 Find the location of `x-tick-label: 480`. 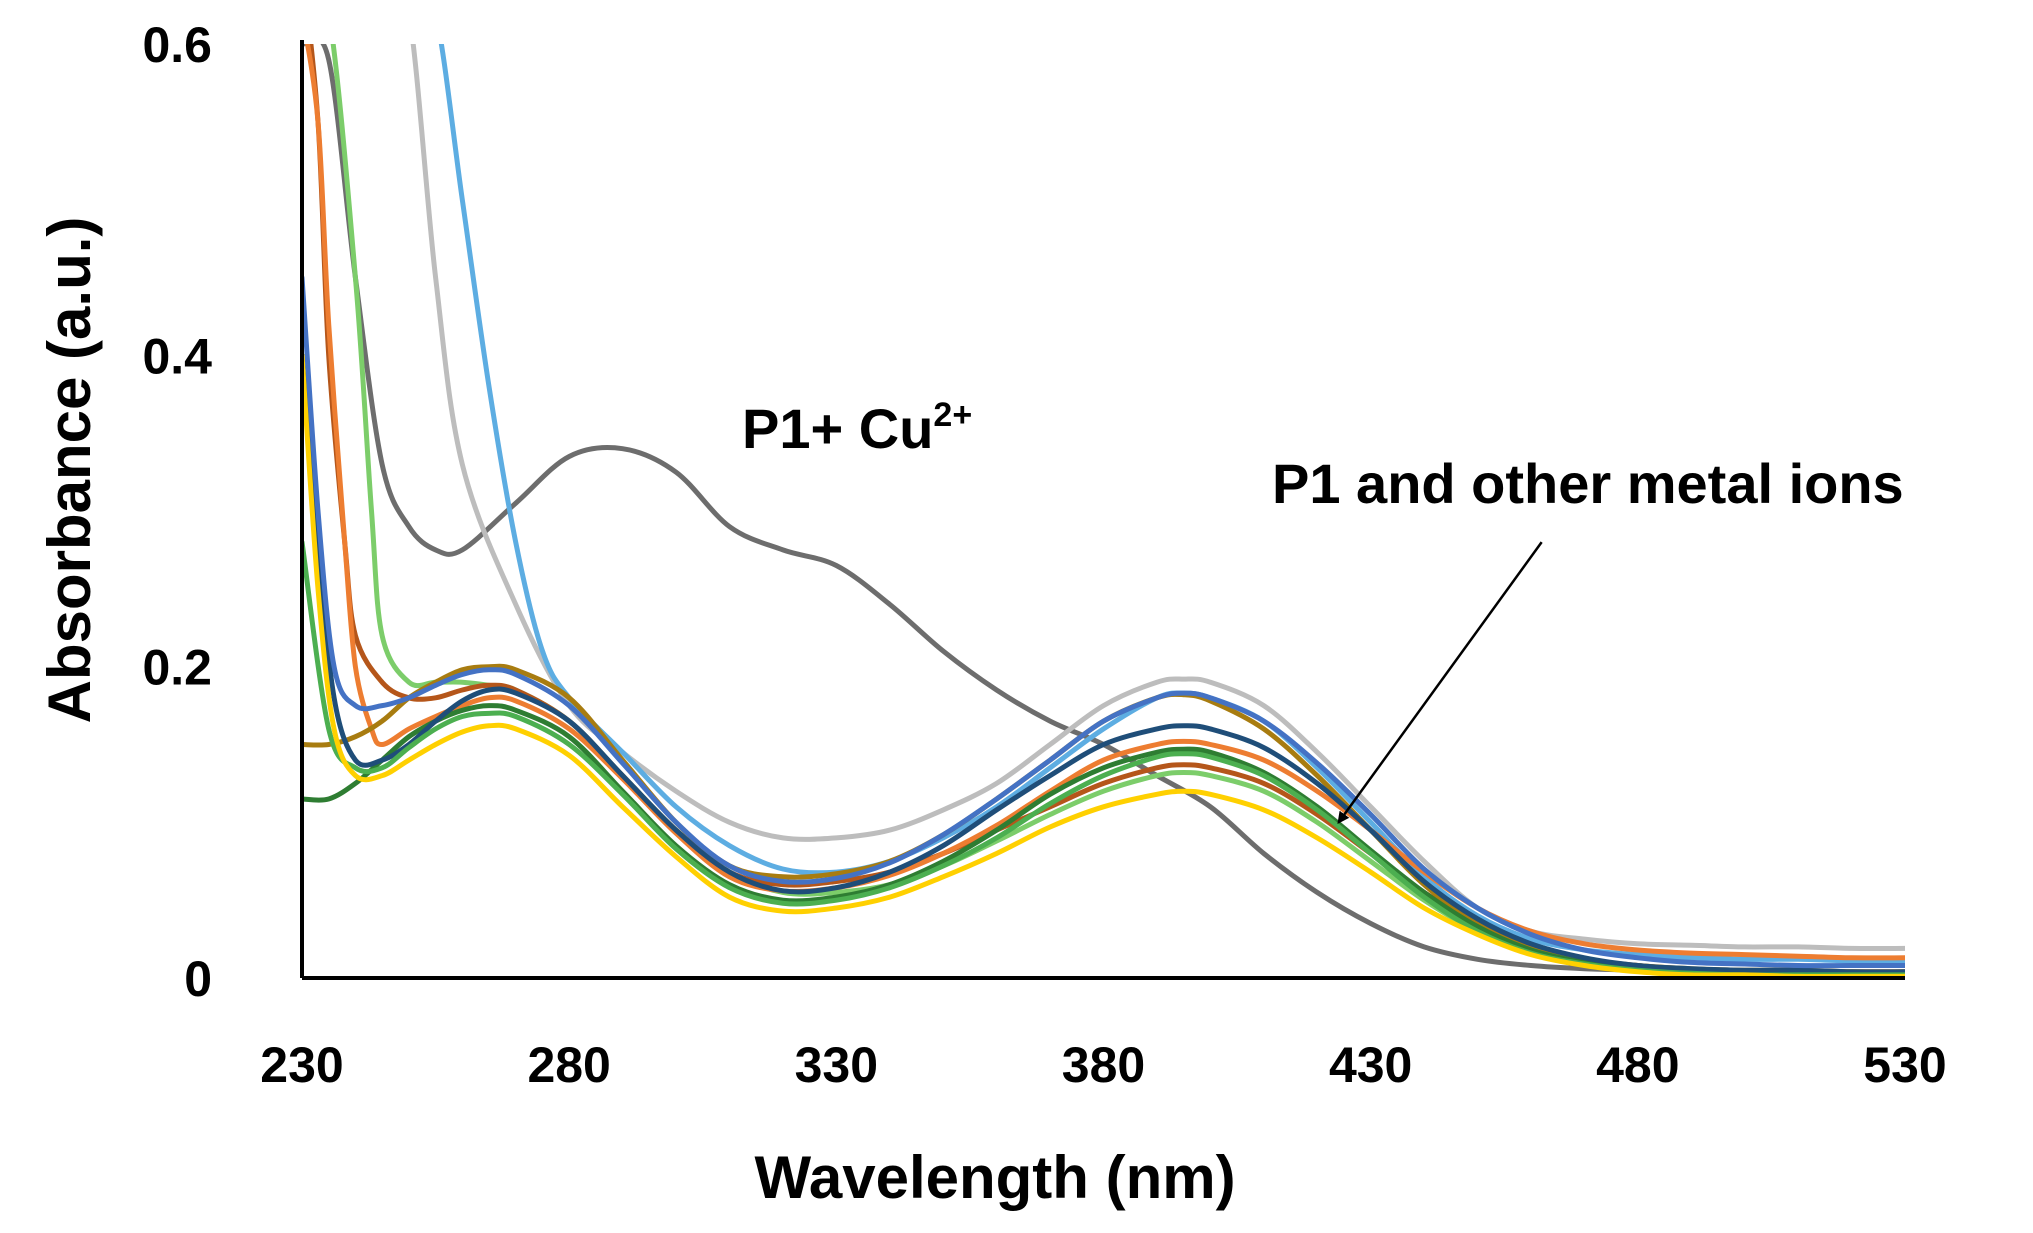

x-tick-label: 480 is located at coordinates (1637, 1065).